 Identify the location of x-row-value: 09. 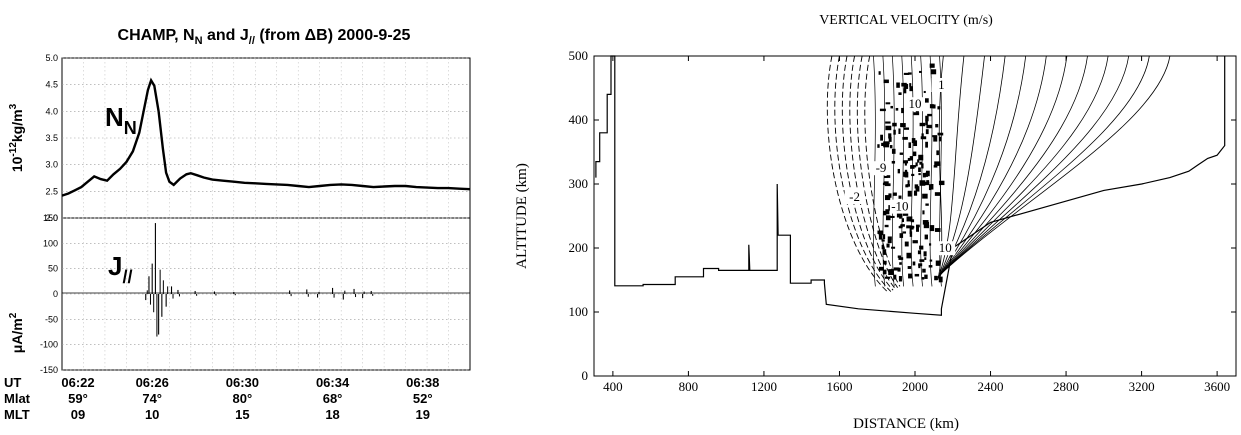
(78, 414).